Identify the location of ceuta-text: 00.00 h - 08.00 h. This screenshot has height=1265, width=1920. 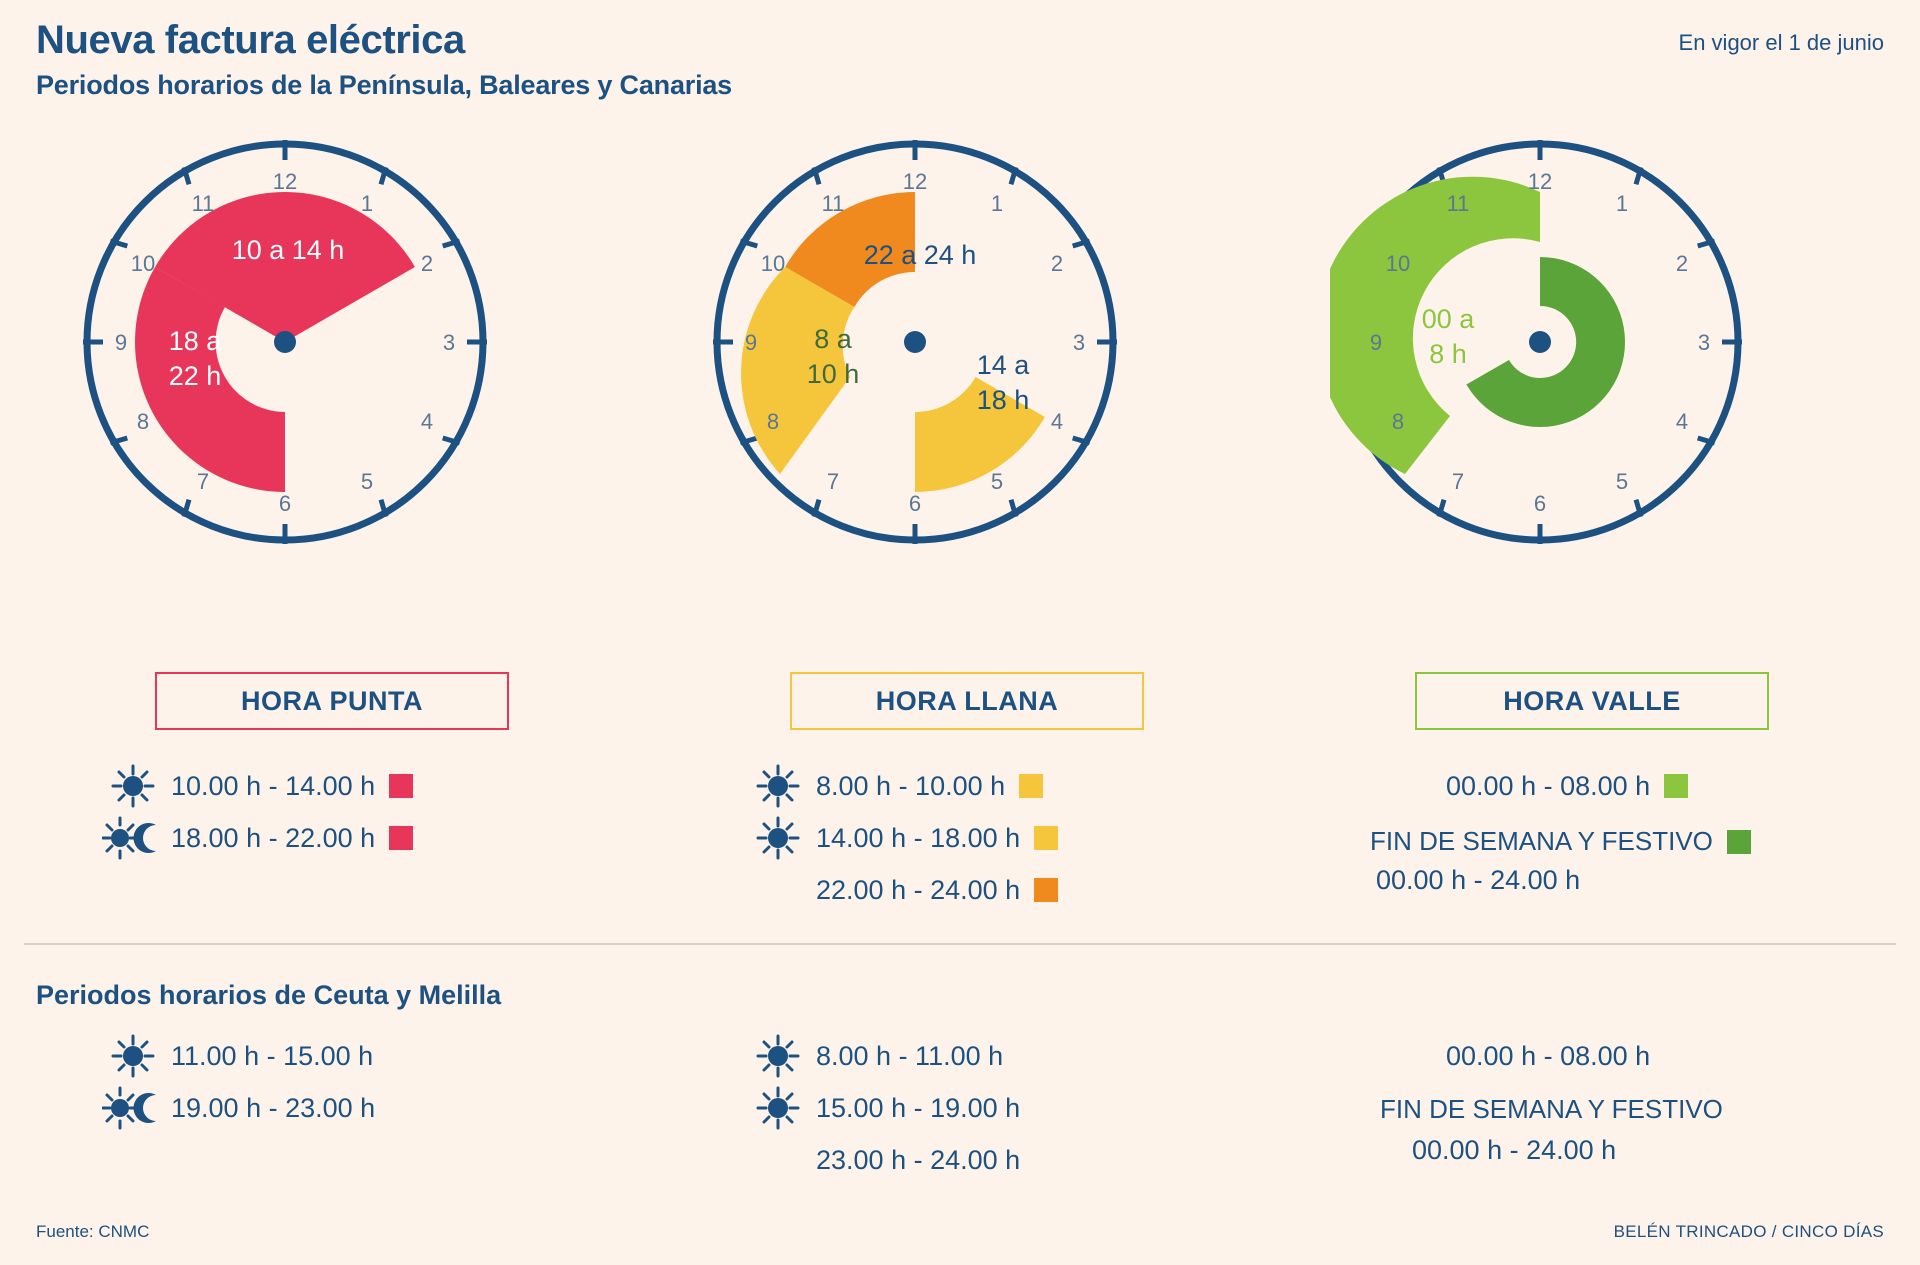
(1548, 1055).